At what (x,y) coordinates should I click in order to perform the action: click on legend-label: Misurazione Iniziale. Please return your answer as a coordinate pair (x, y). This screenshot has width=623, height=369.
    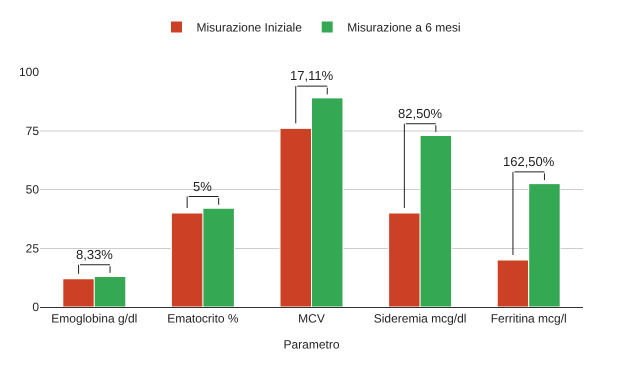
    Looking at the image, I should click on (249, 27).